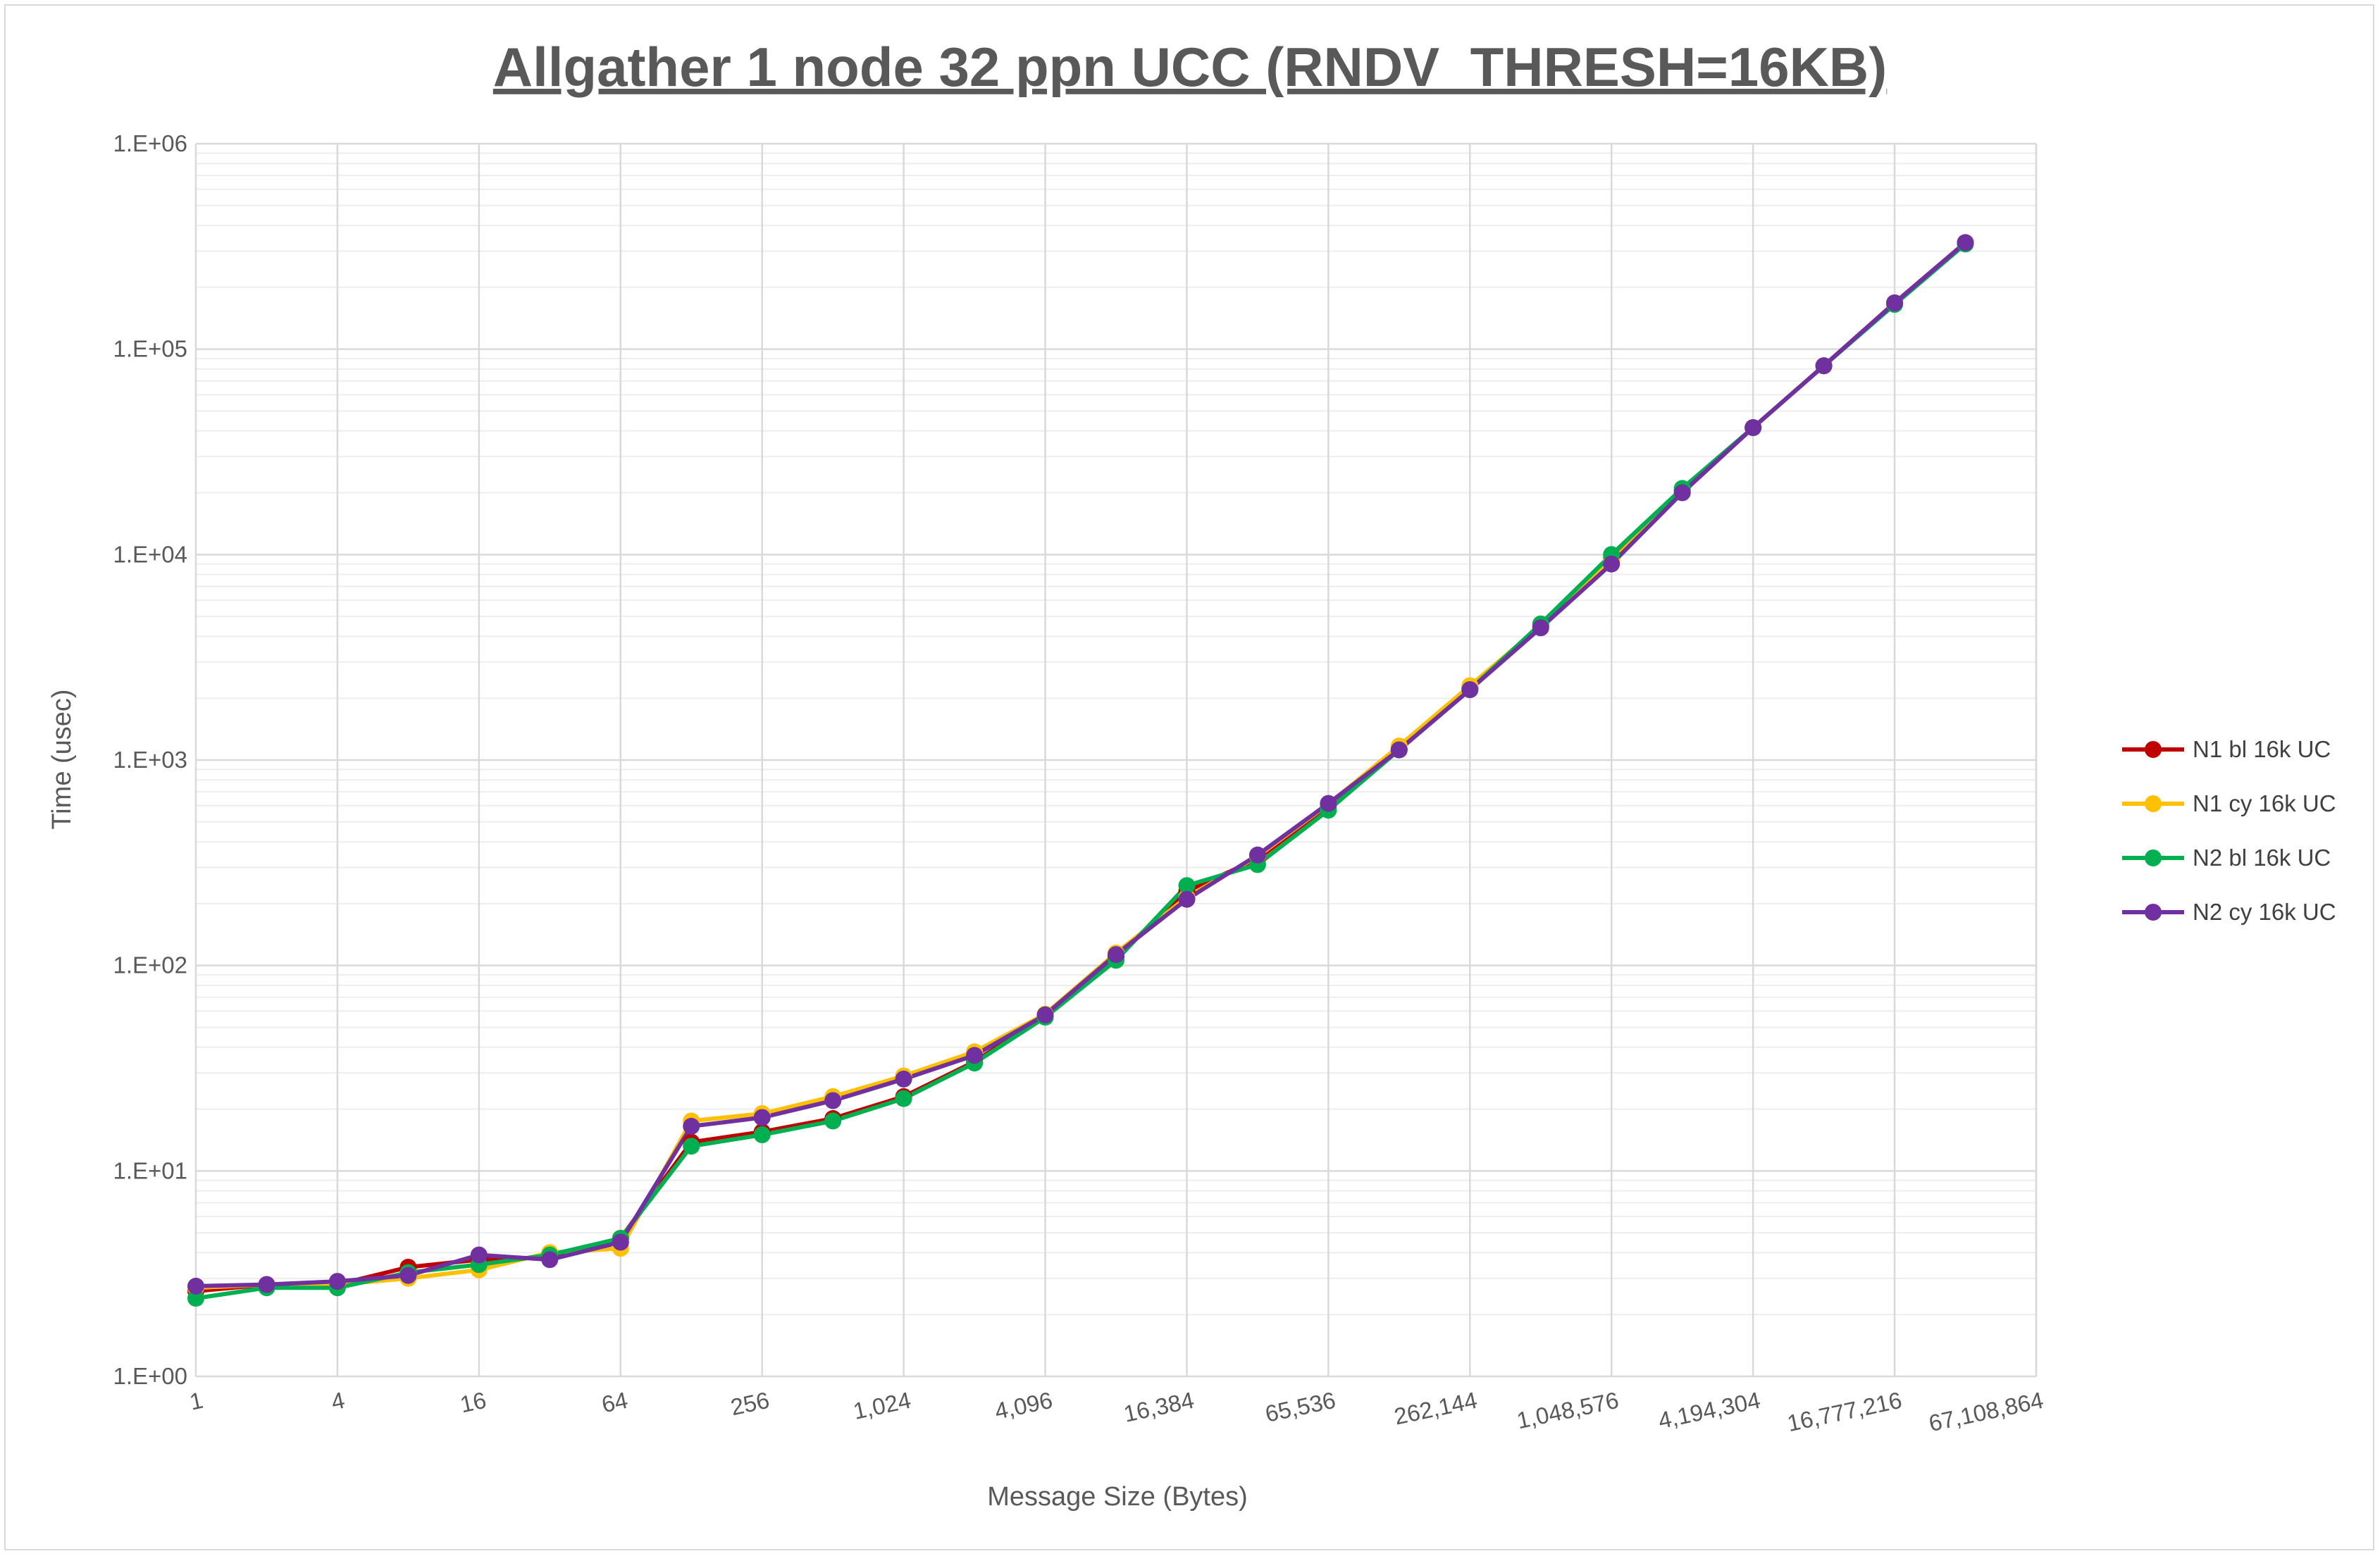  I want to click on x-tick-label: 262,144, so click(1435, 1408).